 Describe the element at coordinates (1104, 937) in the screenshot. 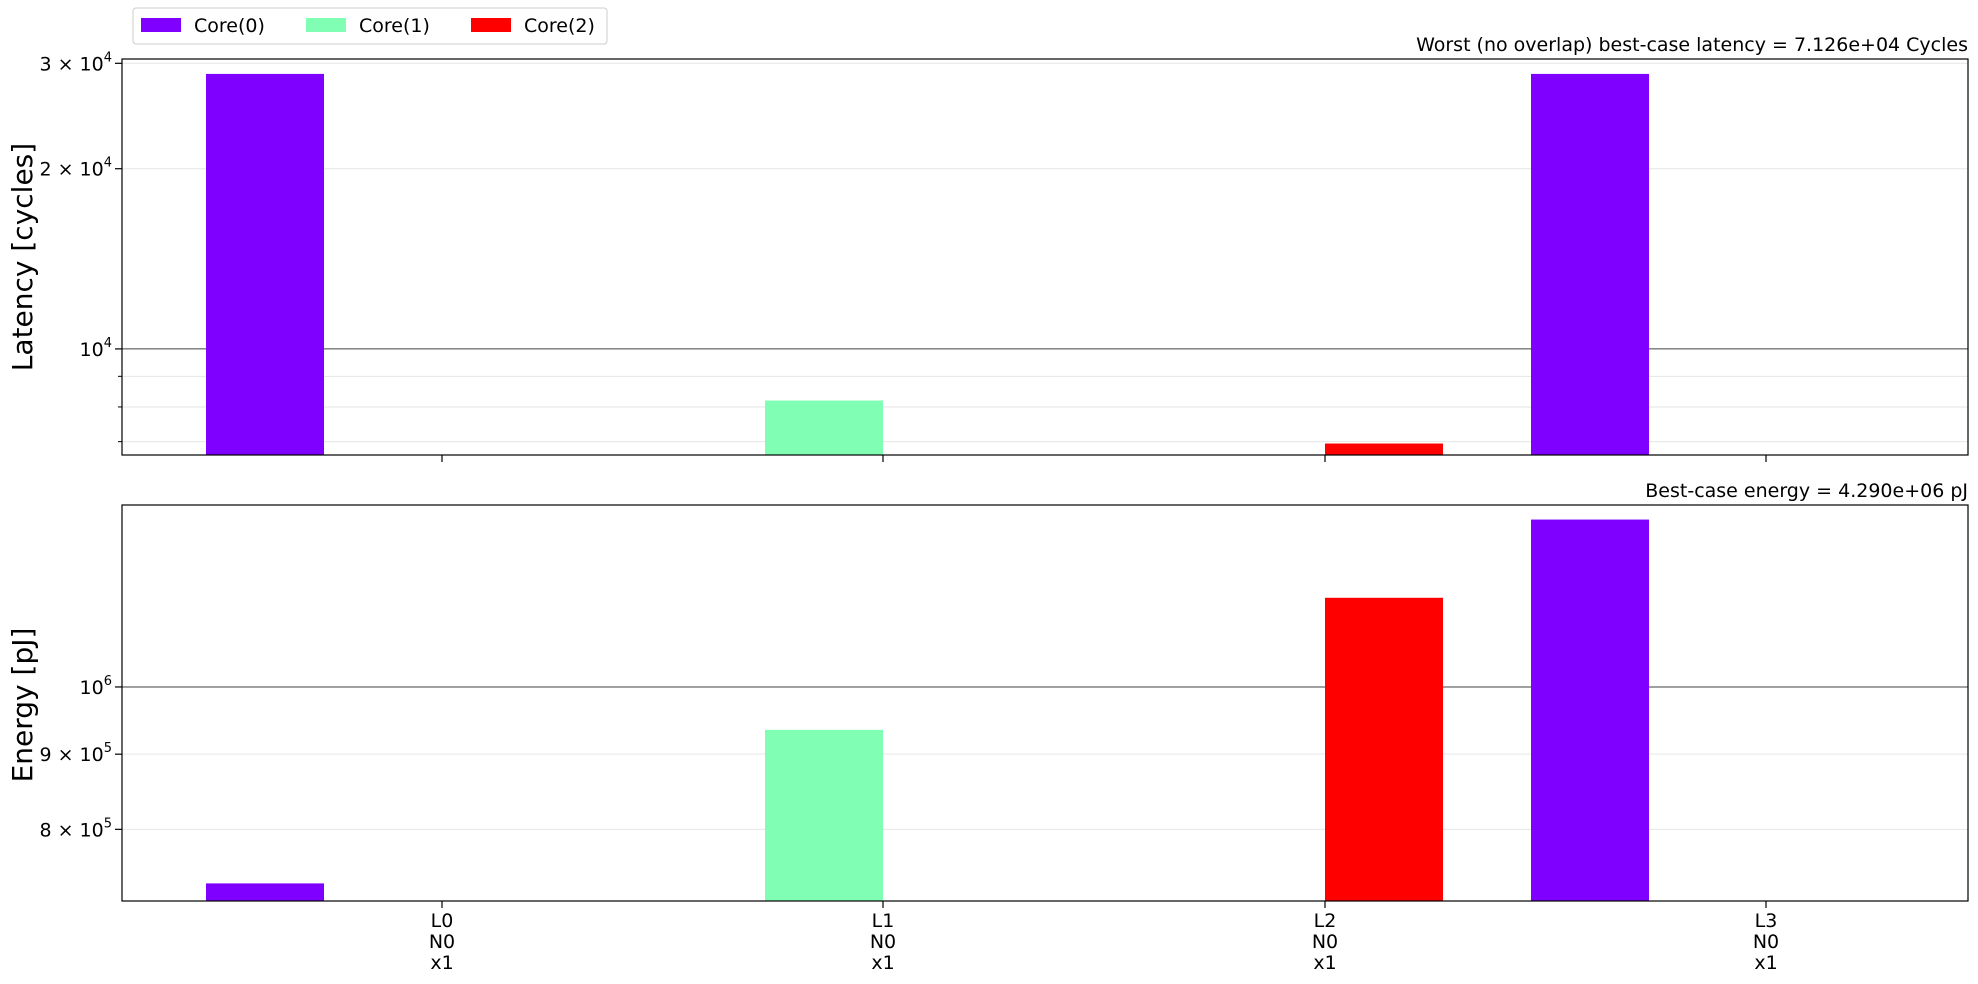

I see `energy-x-ticks: L0 N0 x1 L1 N0 x1 L2 N0 x1 L3 N0 x1` at that location.